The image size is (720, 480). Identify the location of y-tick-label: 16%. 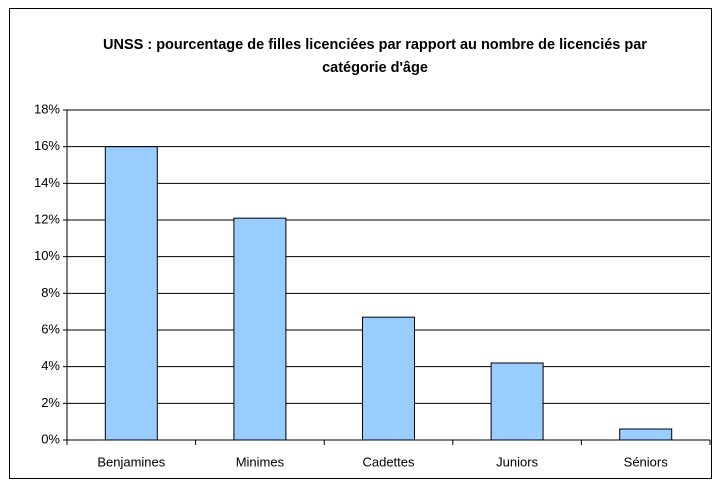
(47, 145).